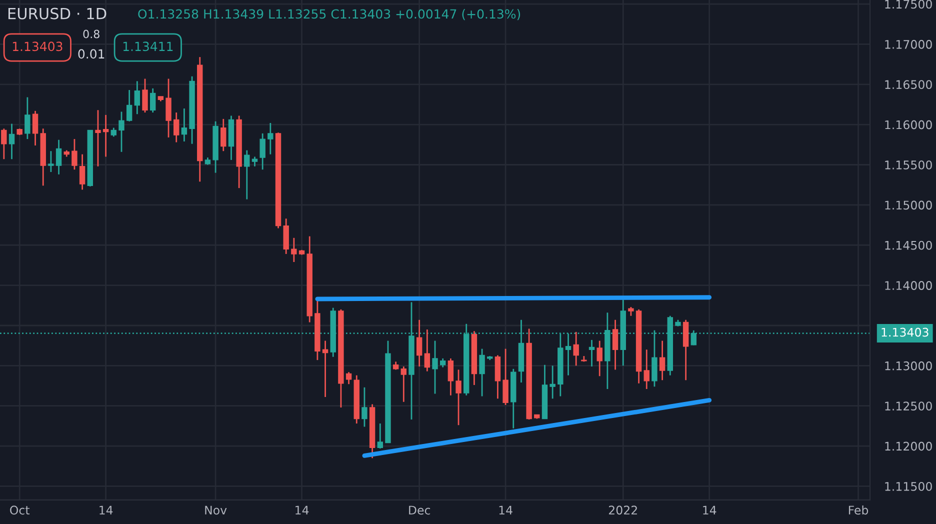 Image resolution: width=936 pixels, height=524 pixels. What do you see at coordinates (37, 47) in the screenshot?
I see `annotation: 1.13403` at bounding box center [37, 47].